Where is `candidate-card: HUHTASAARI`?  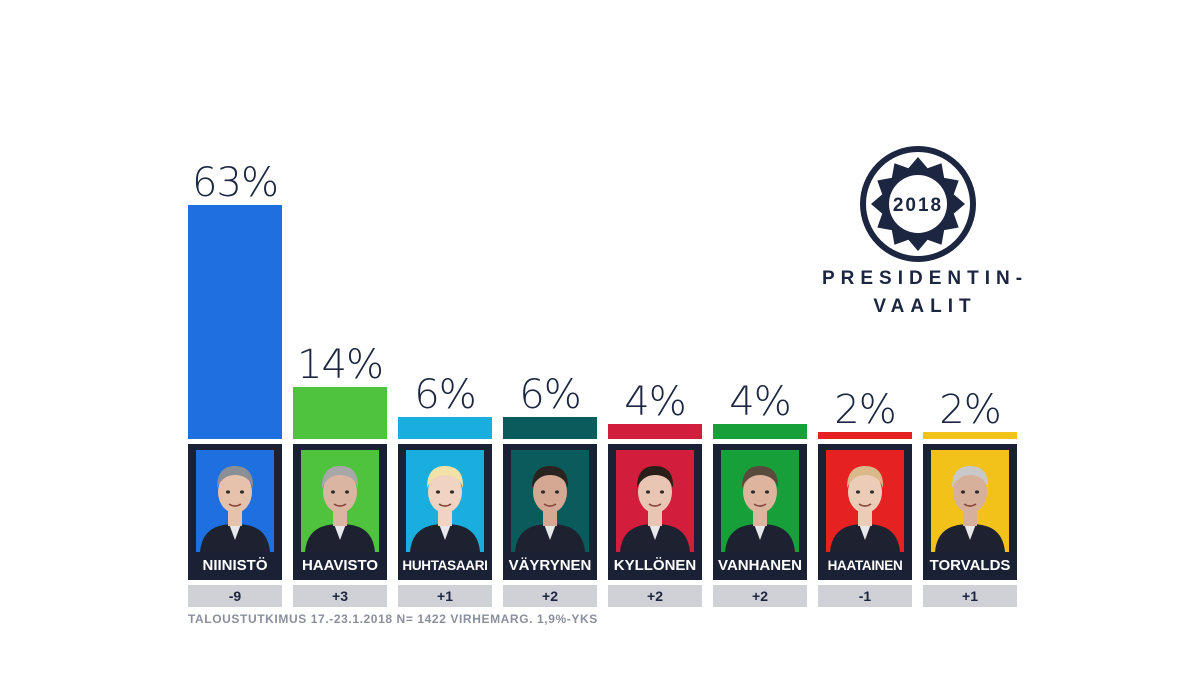 candidate-card: HUHTASAARI is located at coordinates (445, 512).